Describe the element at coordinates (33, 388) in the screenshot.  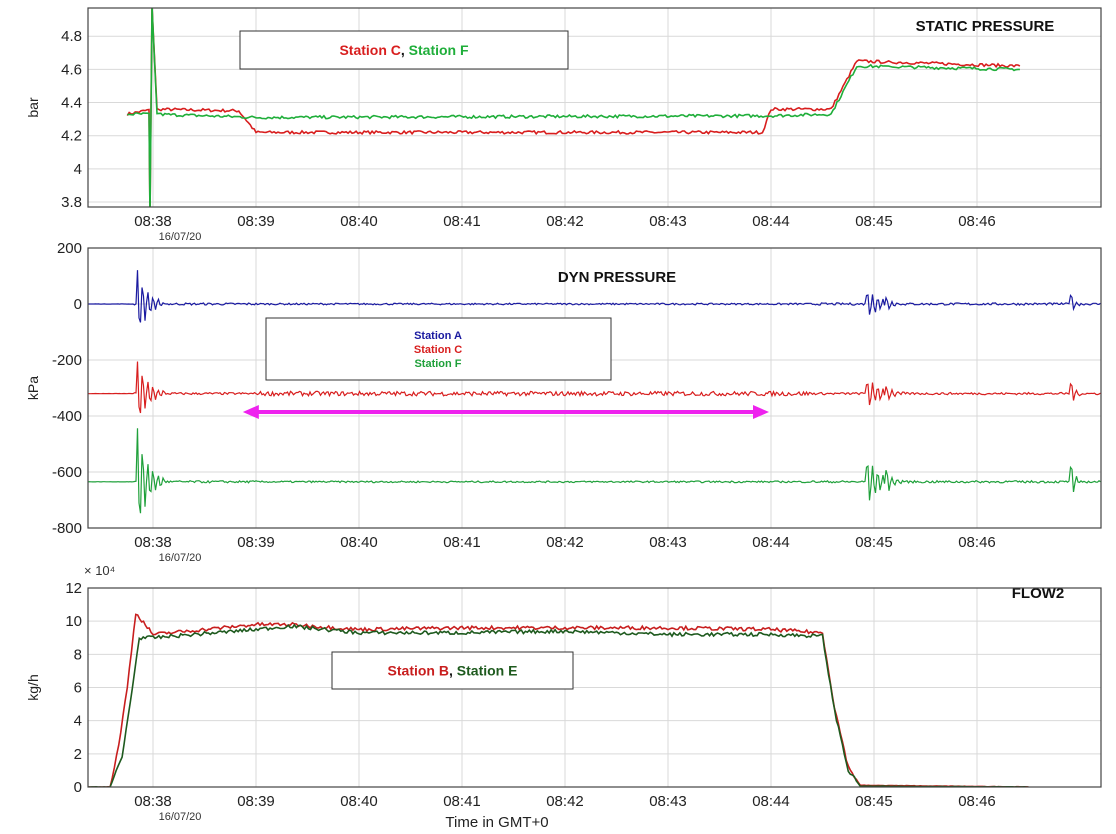
I see `y-axis-label: kPa` at that location.